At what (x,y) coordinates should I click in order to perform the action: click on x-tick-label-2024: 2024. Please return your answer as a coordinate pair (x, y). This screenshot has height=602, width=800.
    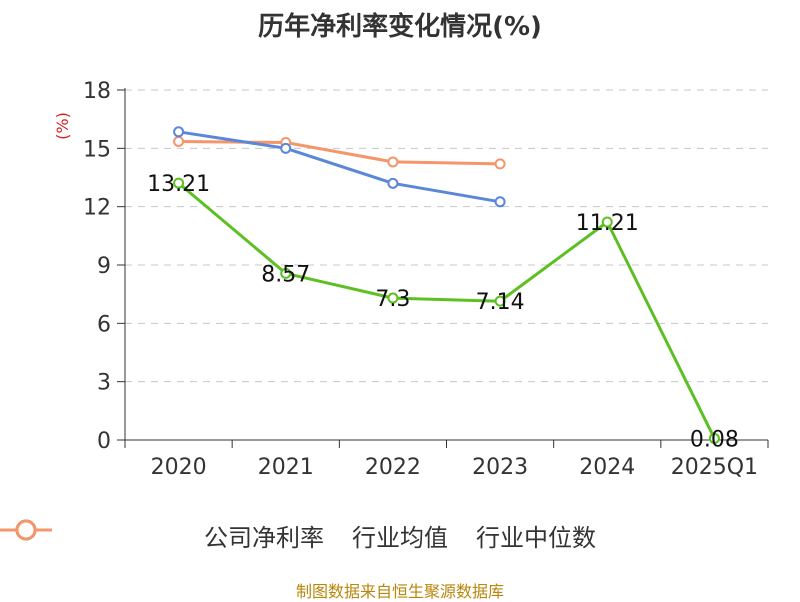
    Looking at the image, I should click on (607, 467).